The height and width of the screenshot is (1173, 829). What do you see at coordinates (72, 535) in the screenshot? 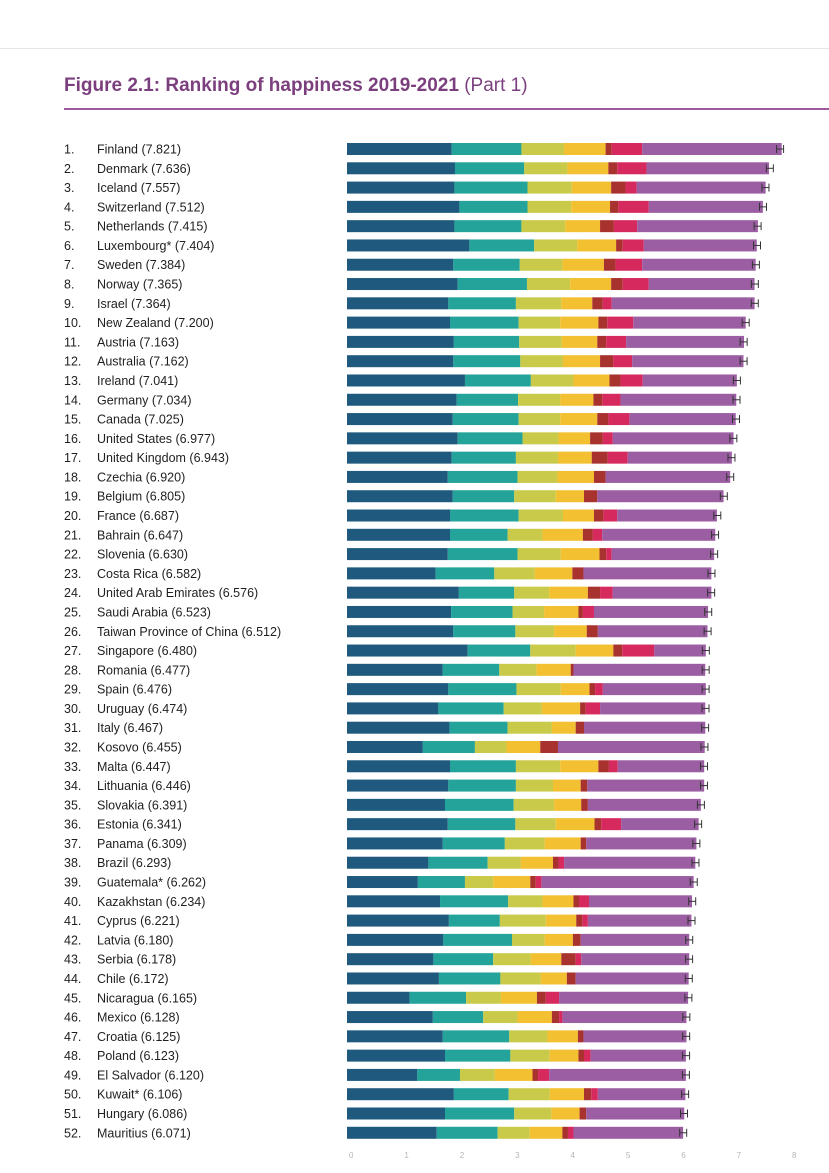
I see `rank-label: 21.` at bounding box center [72, 535].